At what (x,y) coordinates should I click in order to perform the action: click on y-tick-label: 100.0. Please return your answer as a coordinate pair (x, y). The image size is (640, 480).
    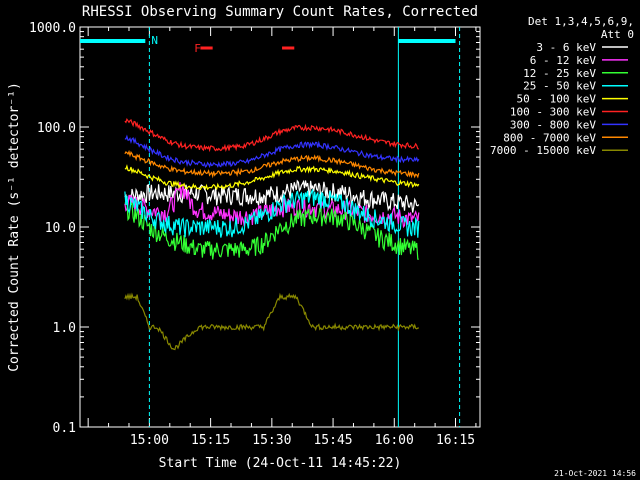
    Looking at the image, I should click on (56, 128).